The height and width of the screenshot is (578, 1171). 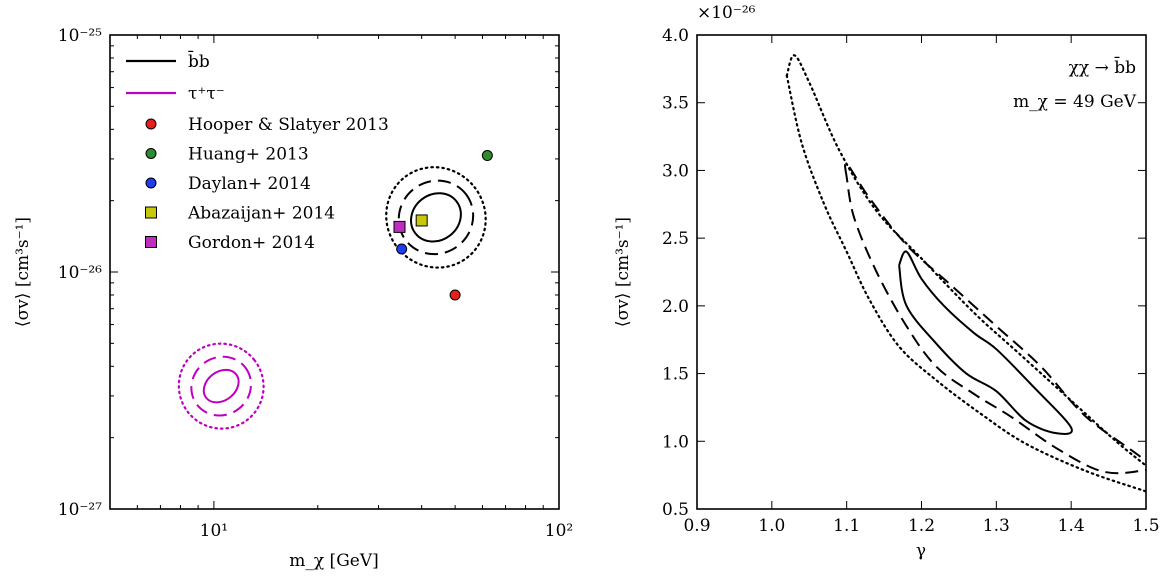 I want to click on right-y-tick-label: 1.5, so click(x=675, y=375).